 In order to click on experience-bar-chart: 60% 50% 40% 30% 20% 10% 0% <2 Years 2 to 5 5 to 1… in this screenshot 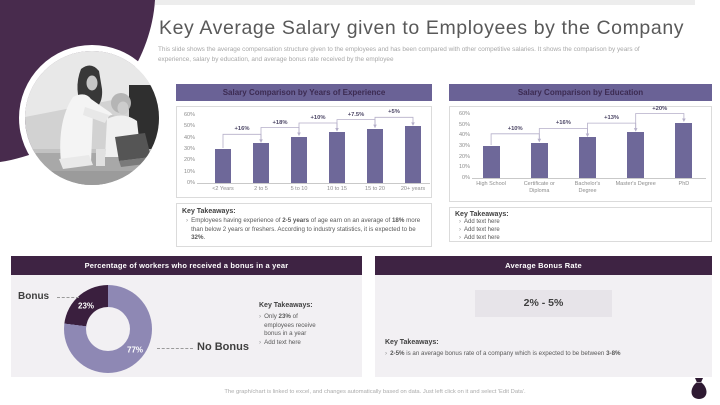, I will do `click(304, 152)`.